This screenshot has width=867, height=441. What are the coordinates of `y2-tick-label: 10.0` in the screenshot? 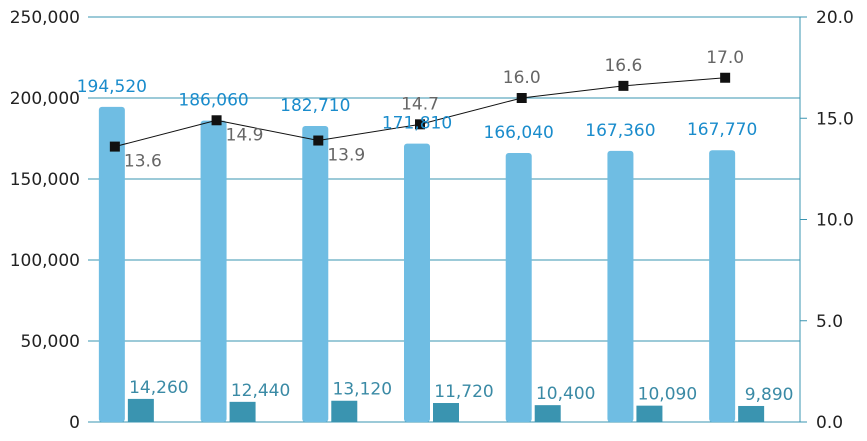 It's located at (835, 221).